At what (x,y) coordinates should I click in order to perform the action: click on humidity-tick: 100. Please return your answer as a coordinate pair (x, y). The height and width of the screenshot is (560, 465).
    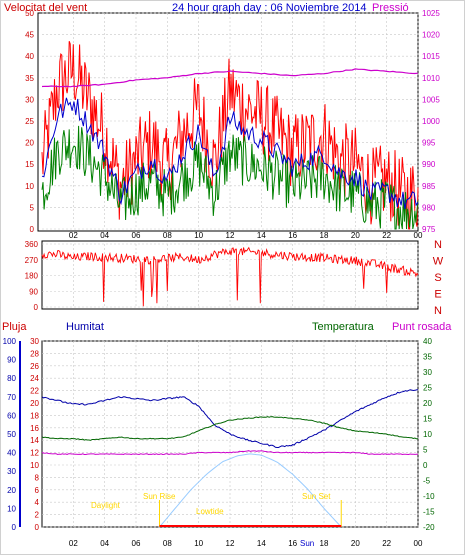
    Looking at the image, I should click on (10, 341).